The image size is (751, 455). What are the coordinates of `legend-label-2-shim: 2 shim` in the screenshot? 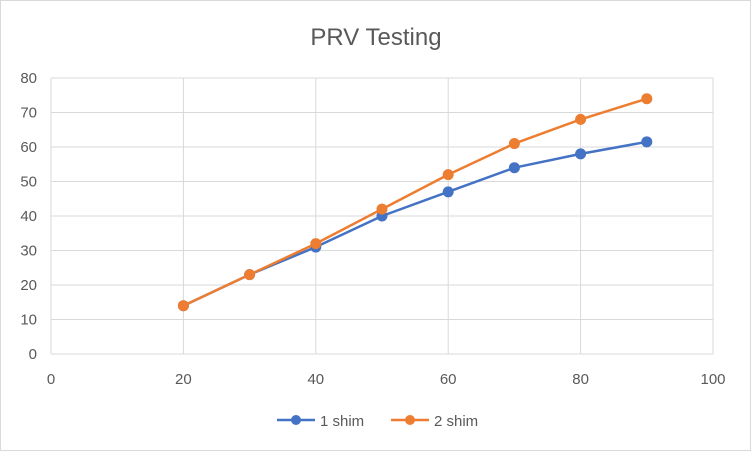 It's located at (456, 421).